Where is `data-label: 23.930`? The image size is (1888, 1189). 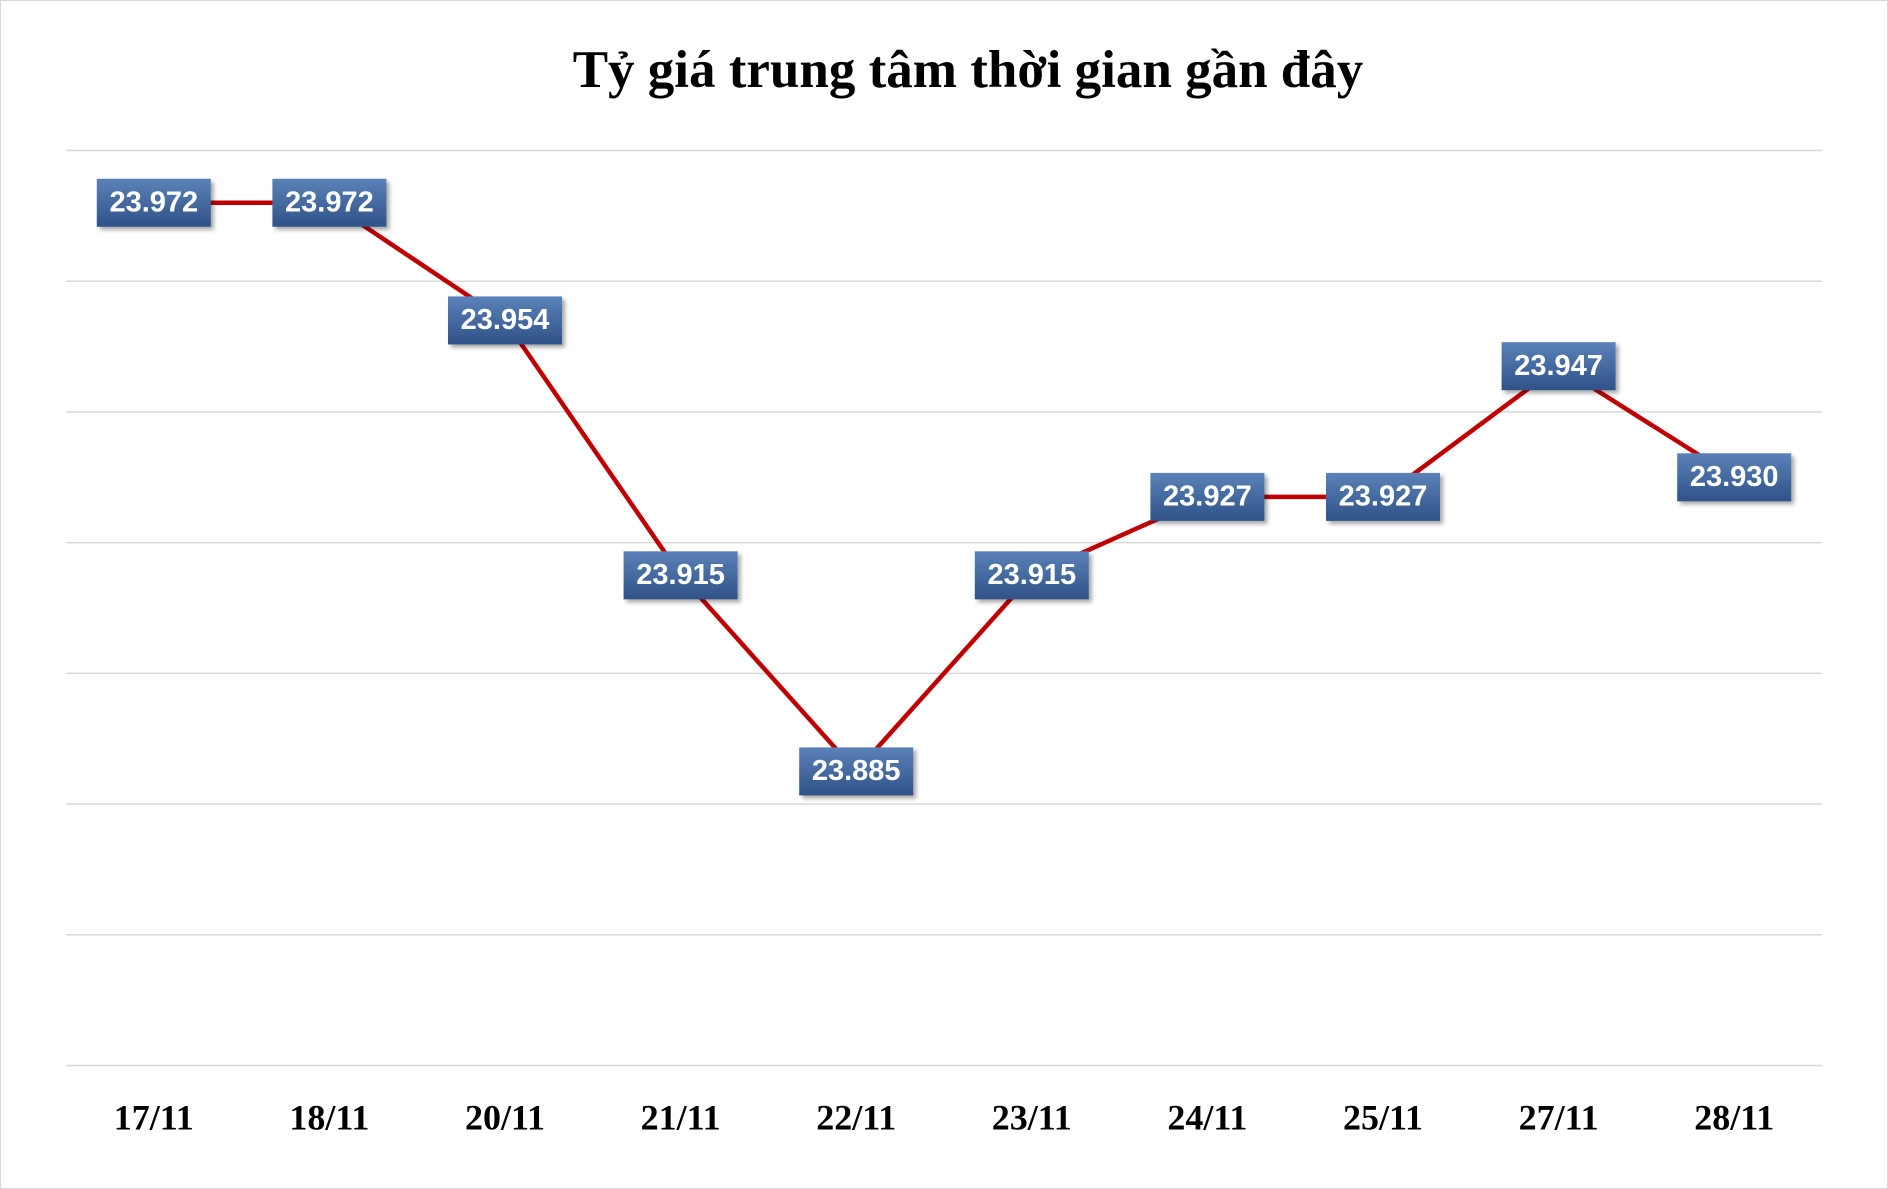 data-label: 23.930 is located at coordinates (1734, 477).